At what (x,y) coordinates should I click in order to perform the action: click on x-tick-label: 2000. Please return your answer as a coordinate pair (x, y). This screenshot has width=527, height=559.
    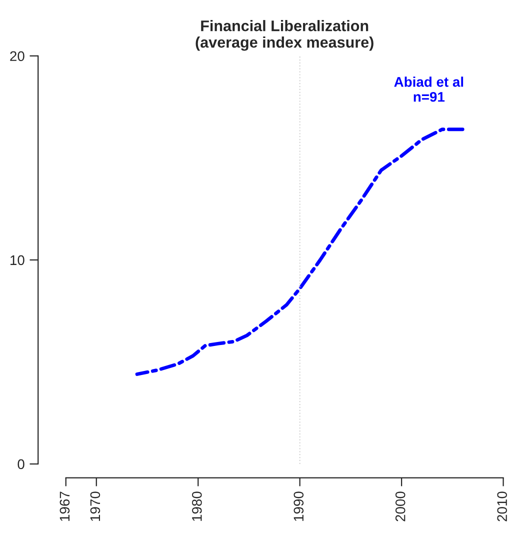
    Looking at the image, I should click on (400, 507).